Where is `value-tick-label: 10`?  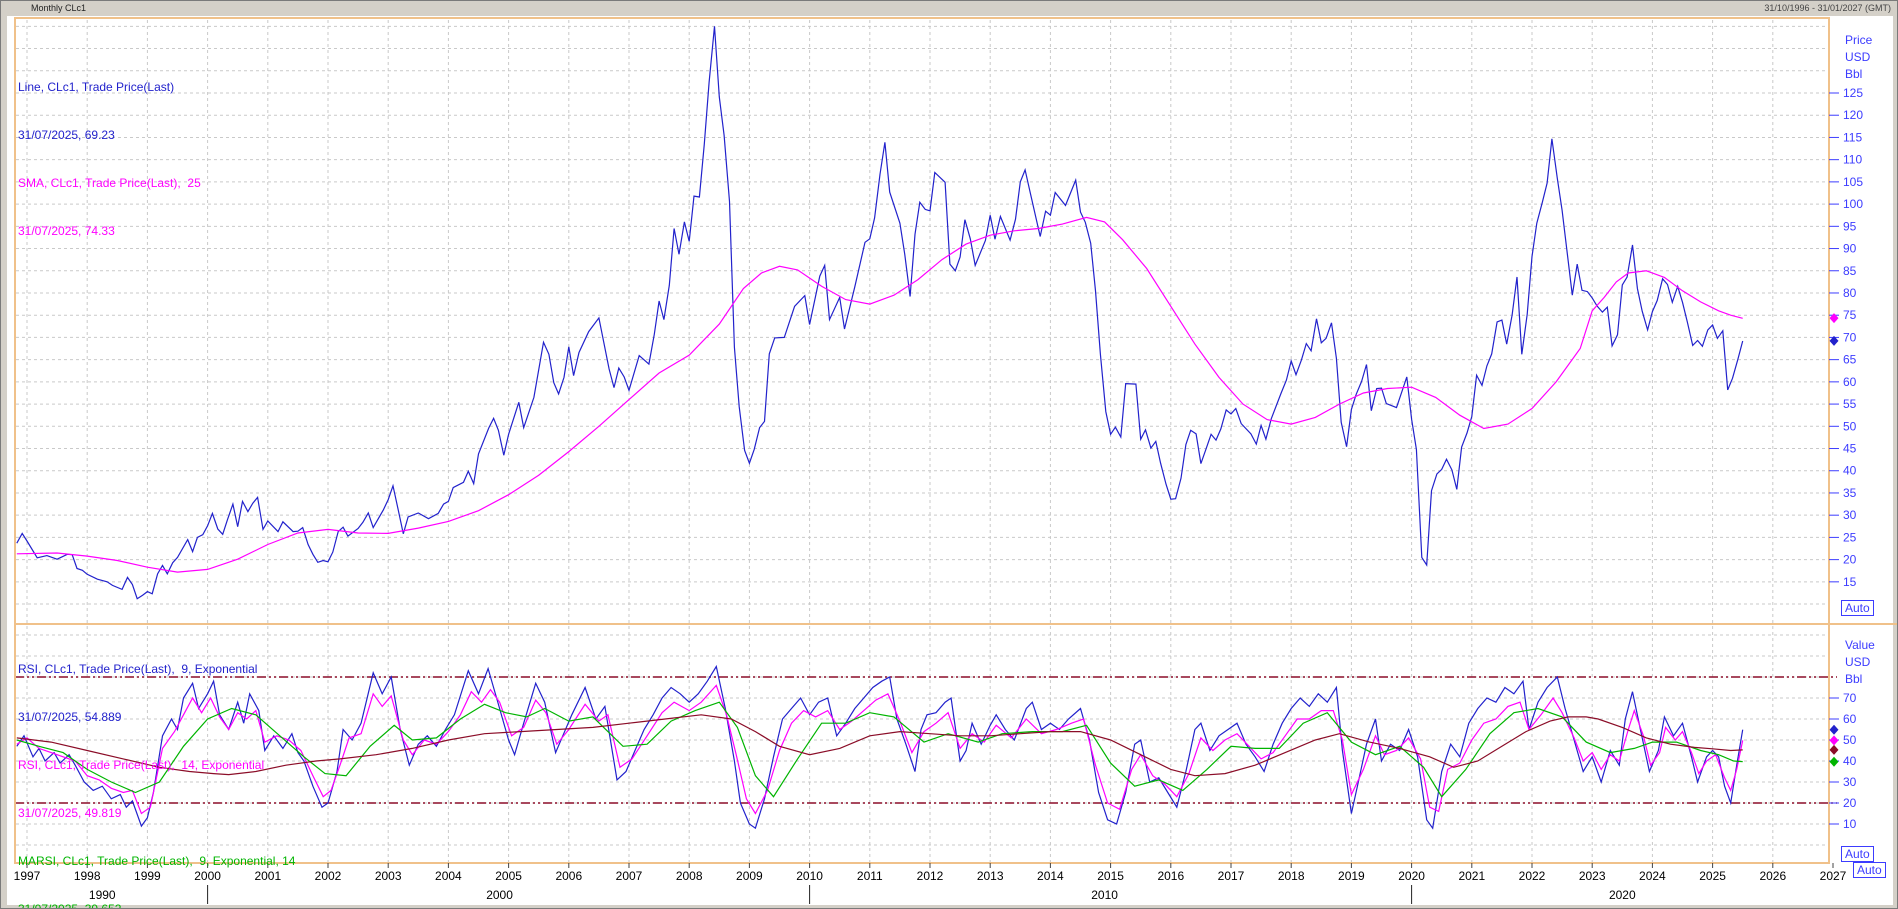
value-tick-label: 10 is located at coordinates (1850, 824).